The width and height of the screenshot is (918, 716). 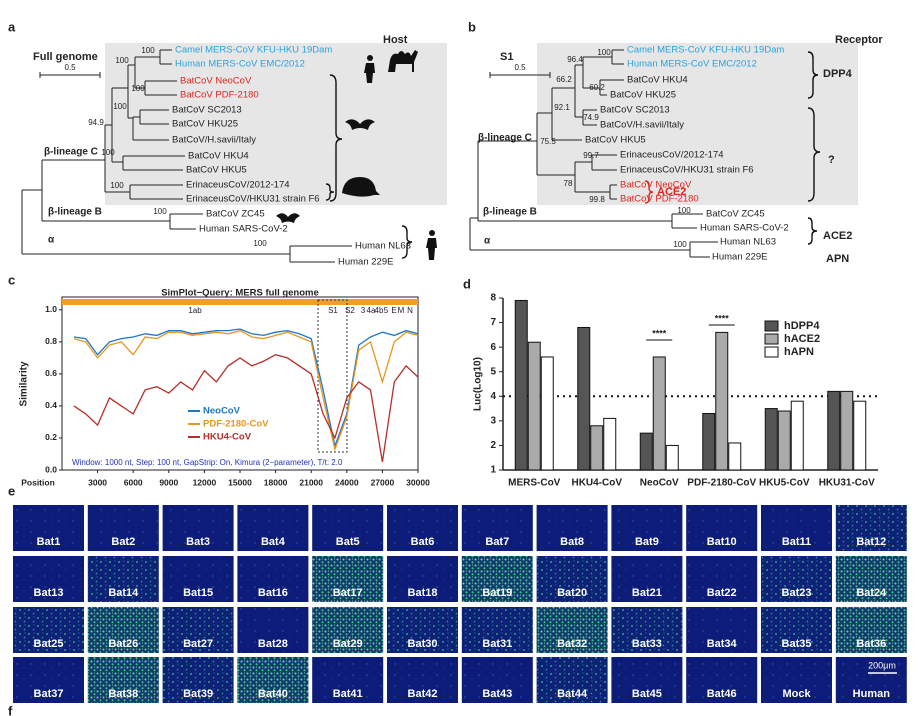 What do you see at coordinates (572, 644) in the screenshot?
I see `tile-label: Bat32` at bounding box center [572, 644].